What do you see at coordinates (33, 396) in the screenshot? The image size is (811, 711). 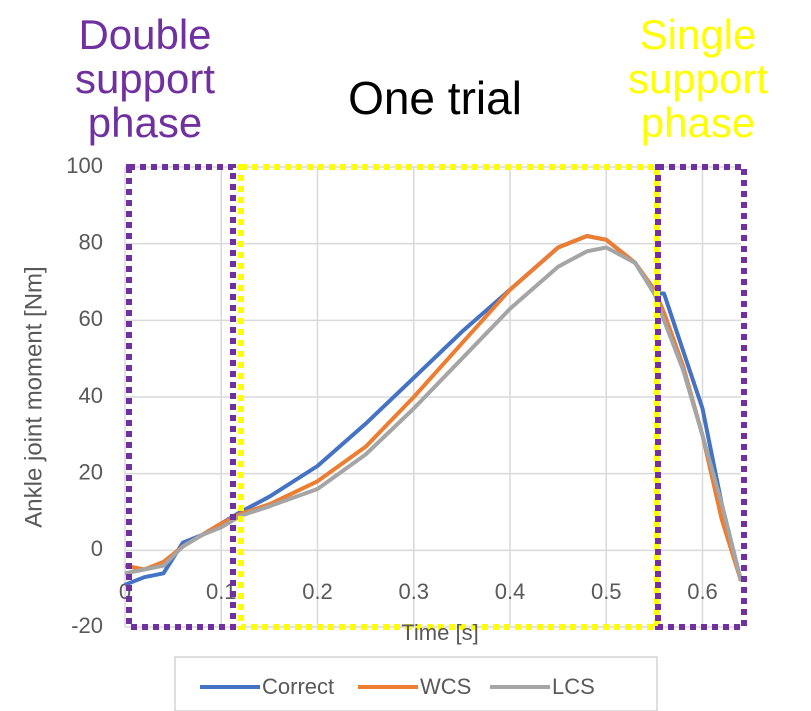 I see `y-axis-label: Ankle joint moment [Nm]` at bounding box center [33, 396].